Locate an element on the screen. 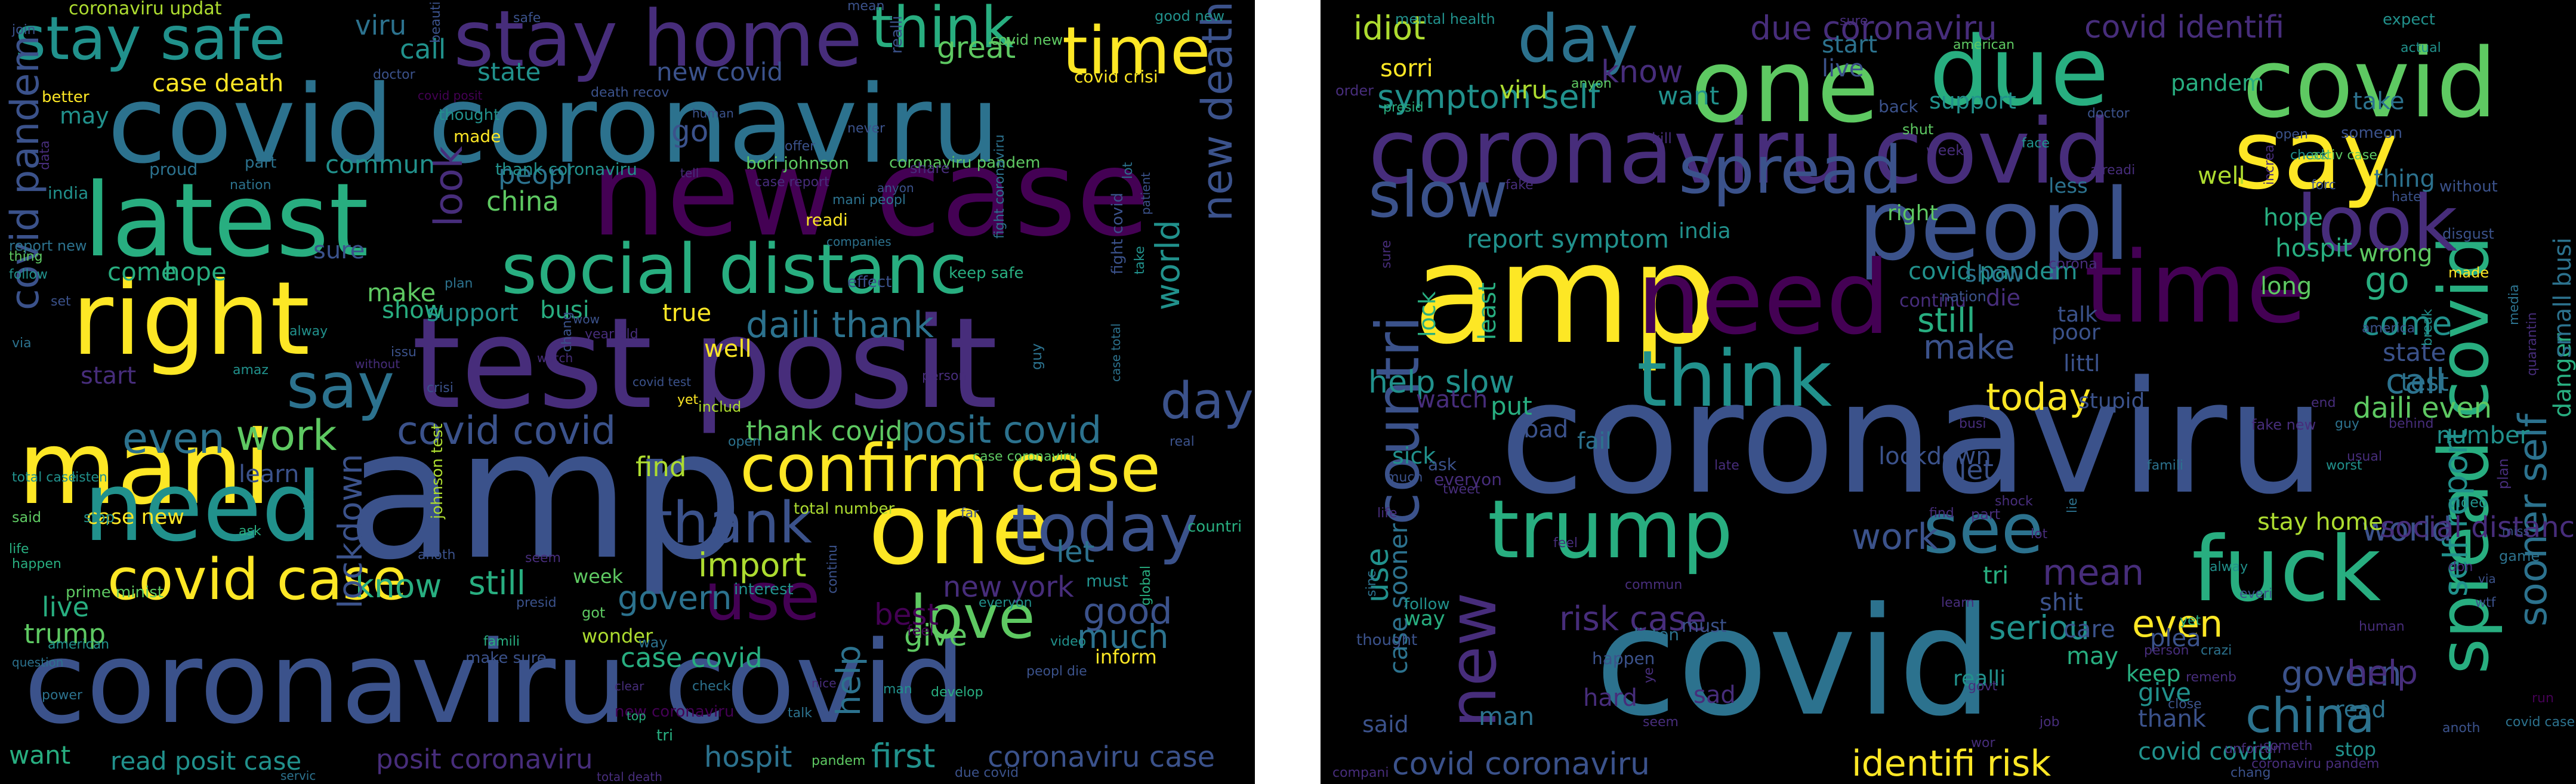 This screenshot has height=784, width=2576. word-anoth: anoth is located at coordinates (437, 555).